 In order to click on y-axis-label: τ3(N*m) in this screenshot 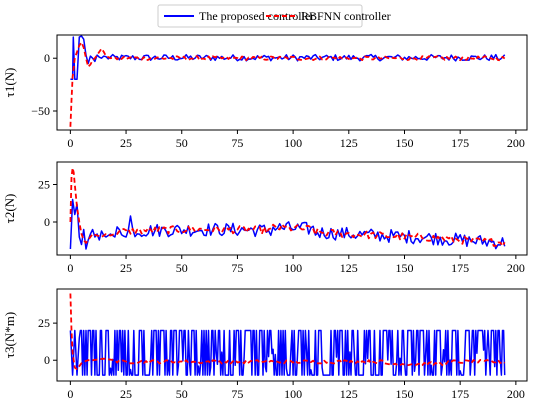, I will do `click(9, 335)`.